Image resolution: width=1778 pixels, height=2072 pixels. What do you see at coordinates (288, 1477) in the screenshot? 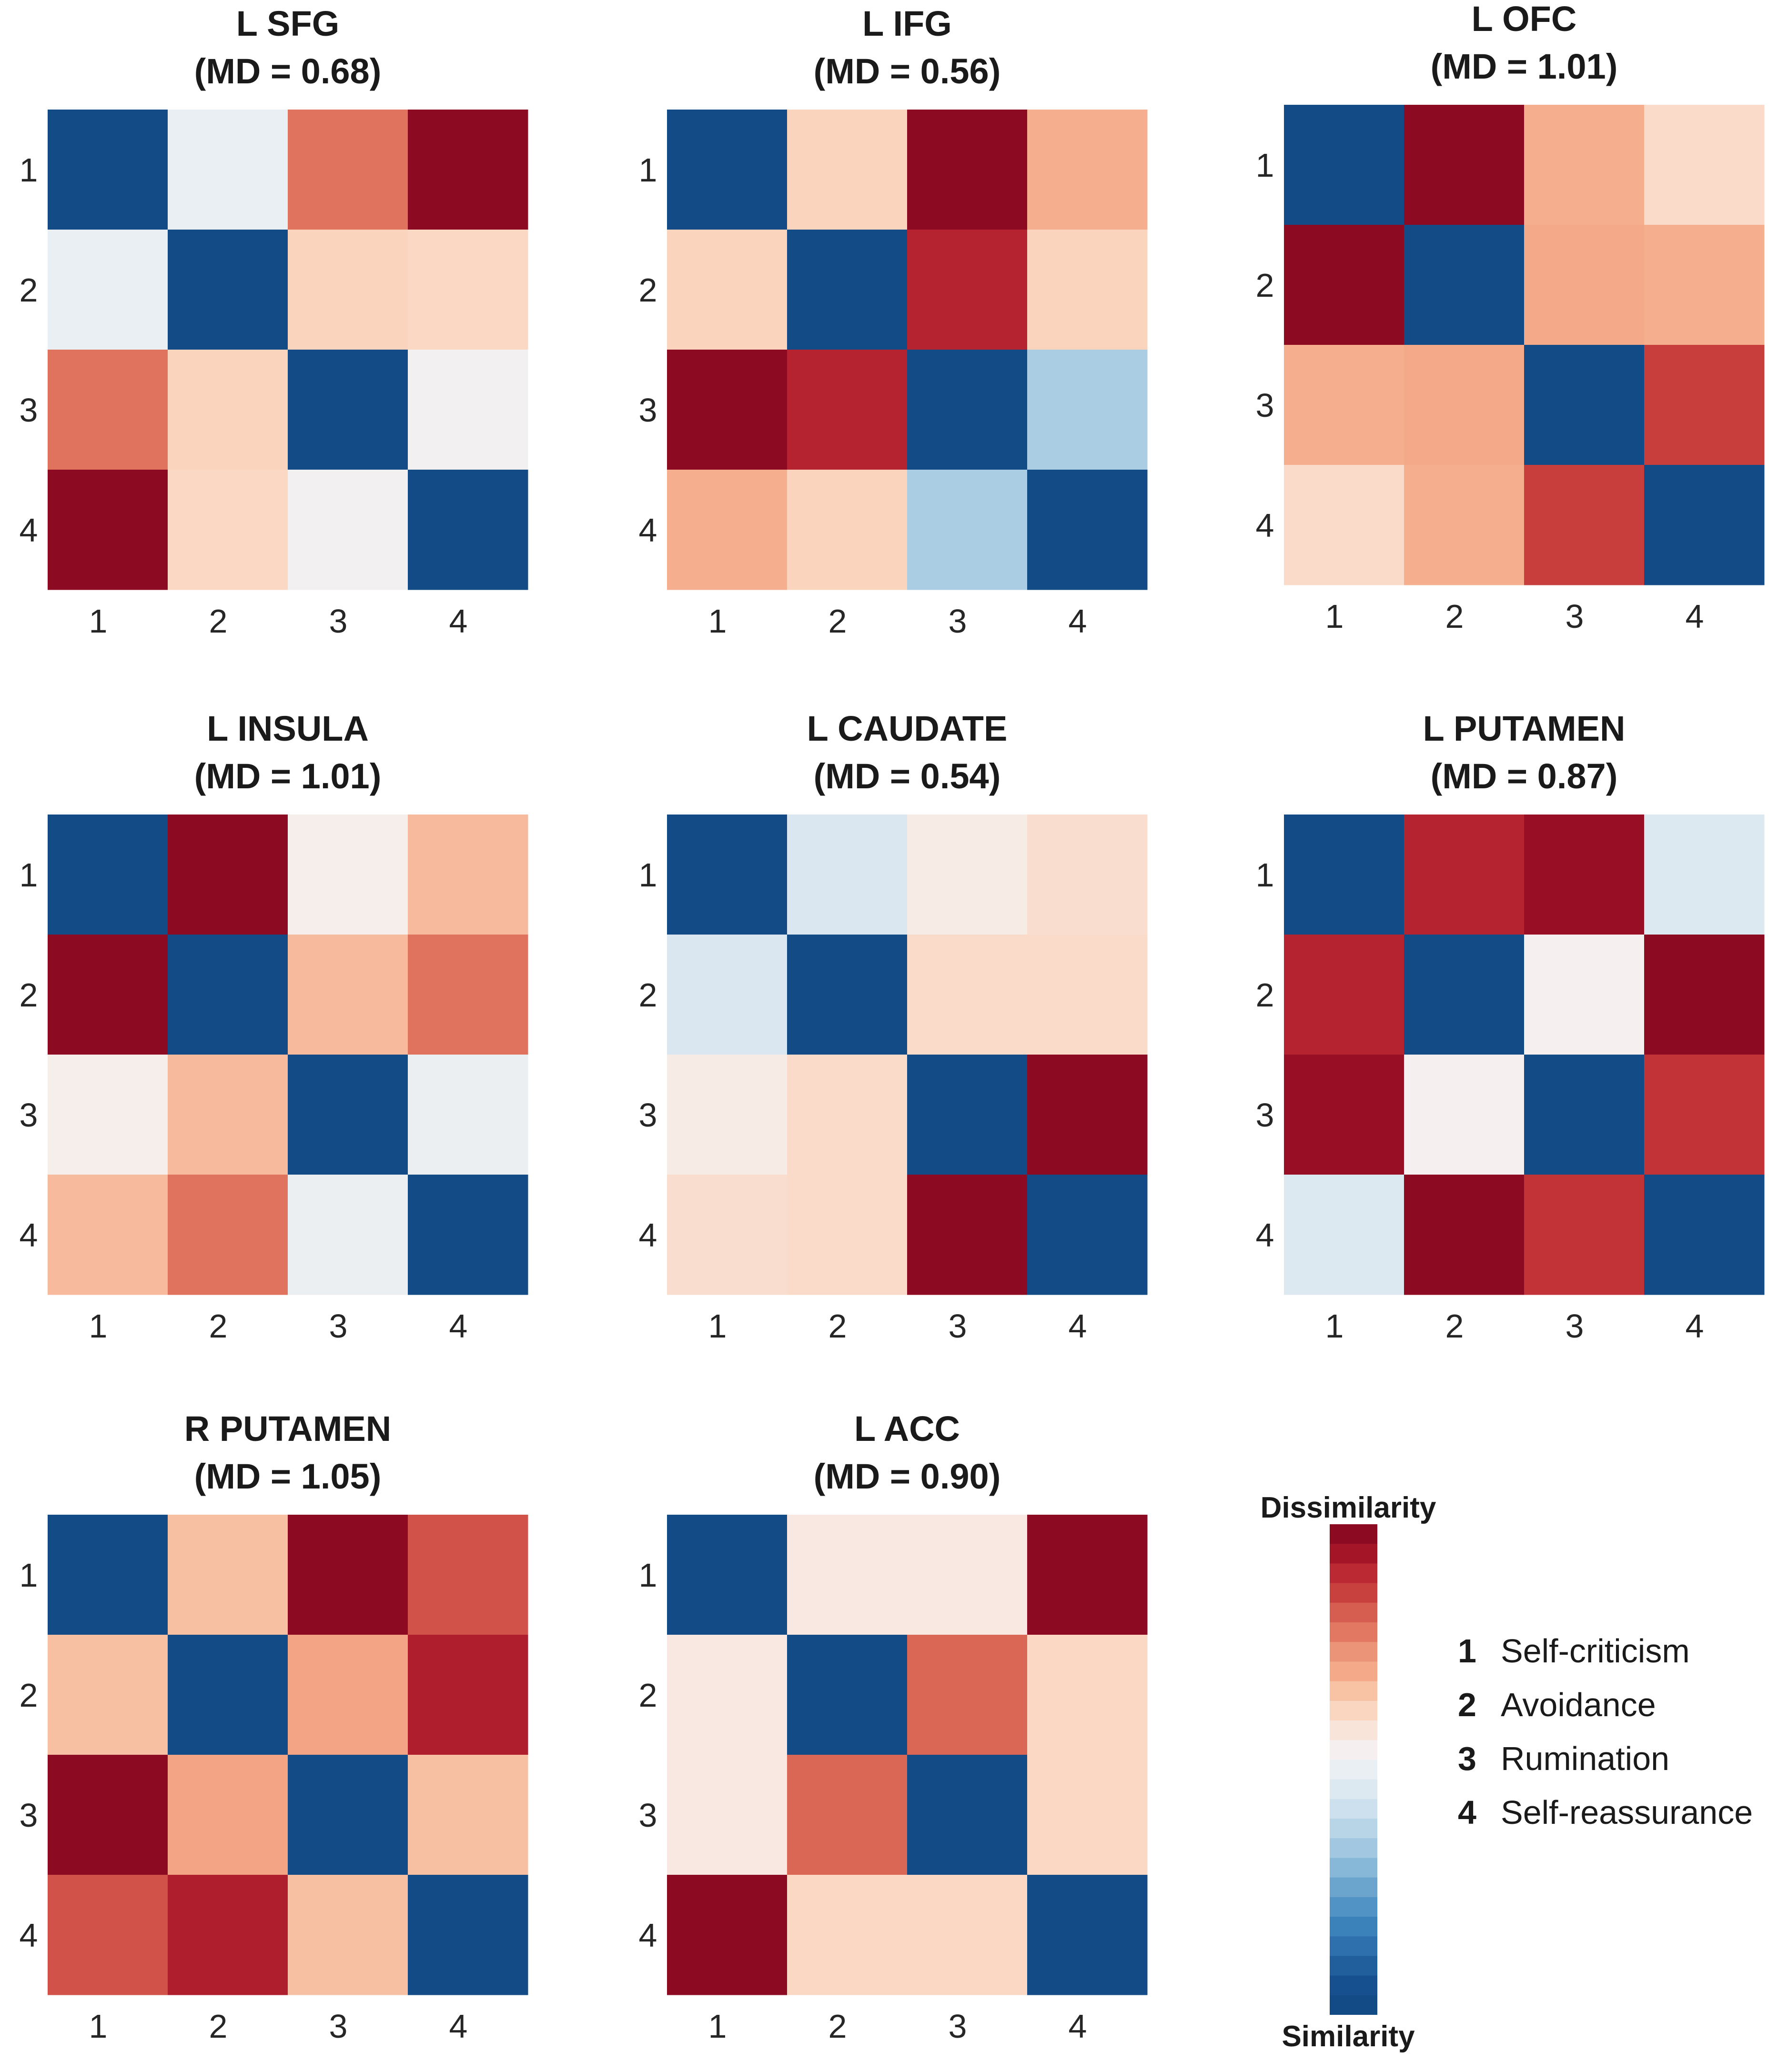
I see `panel-md-label: (MD = 1.05)` at bounding box center [288, 1477].